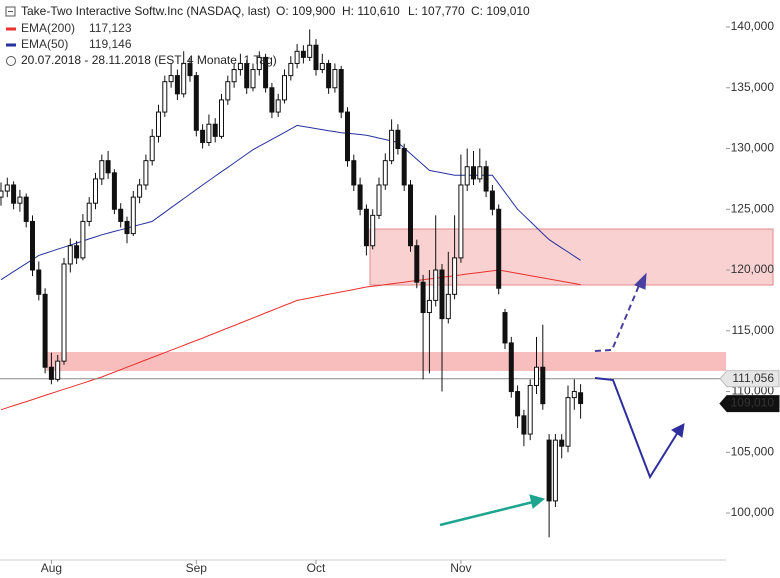  Describe the element at coordinates (753, 403) in the screenshot. I see `price-tag-label: 109,010` at that location.